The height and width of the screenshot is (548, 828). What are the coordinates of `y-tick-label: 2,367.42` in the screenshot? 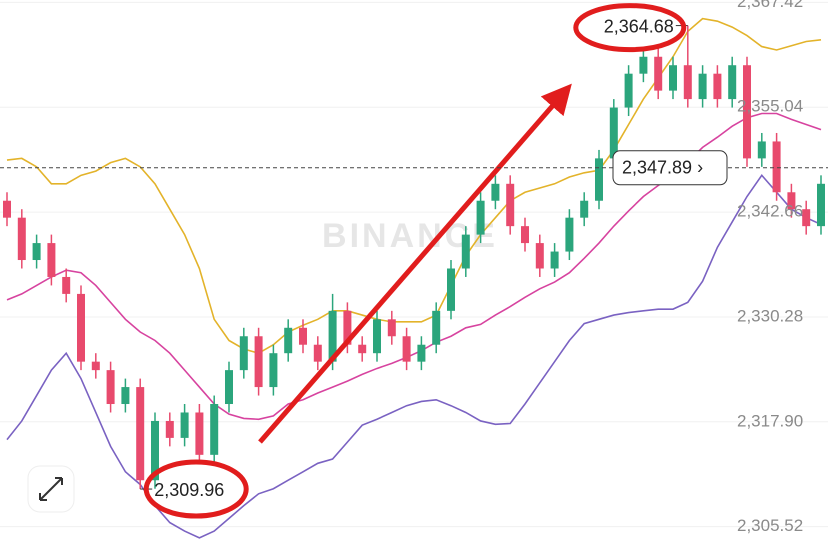 It's located at (770, 5).